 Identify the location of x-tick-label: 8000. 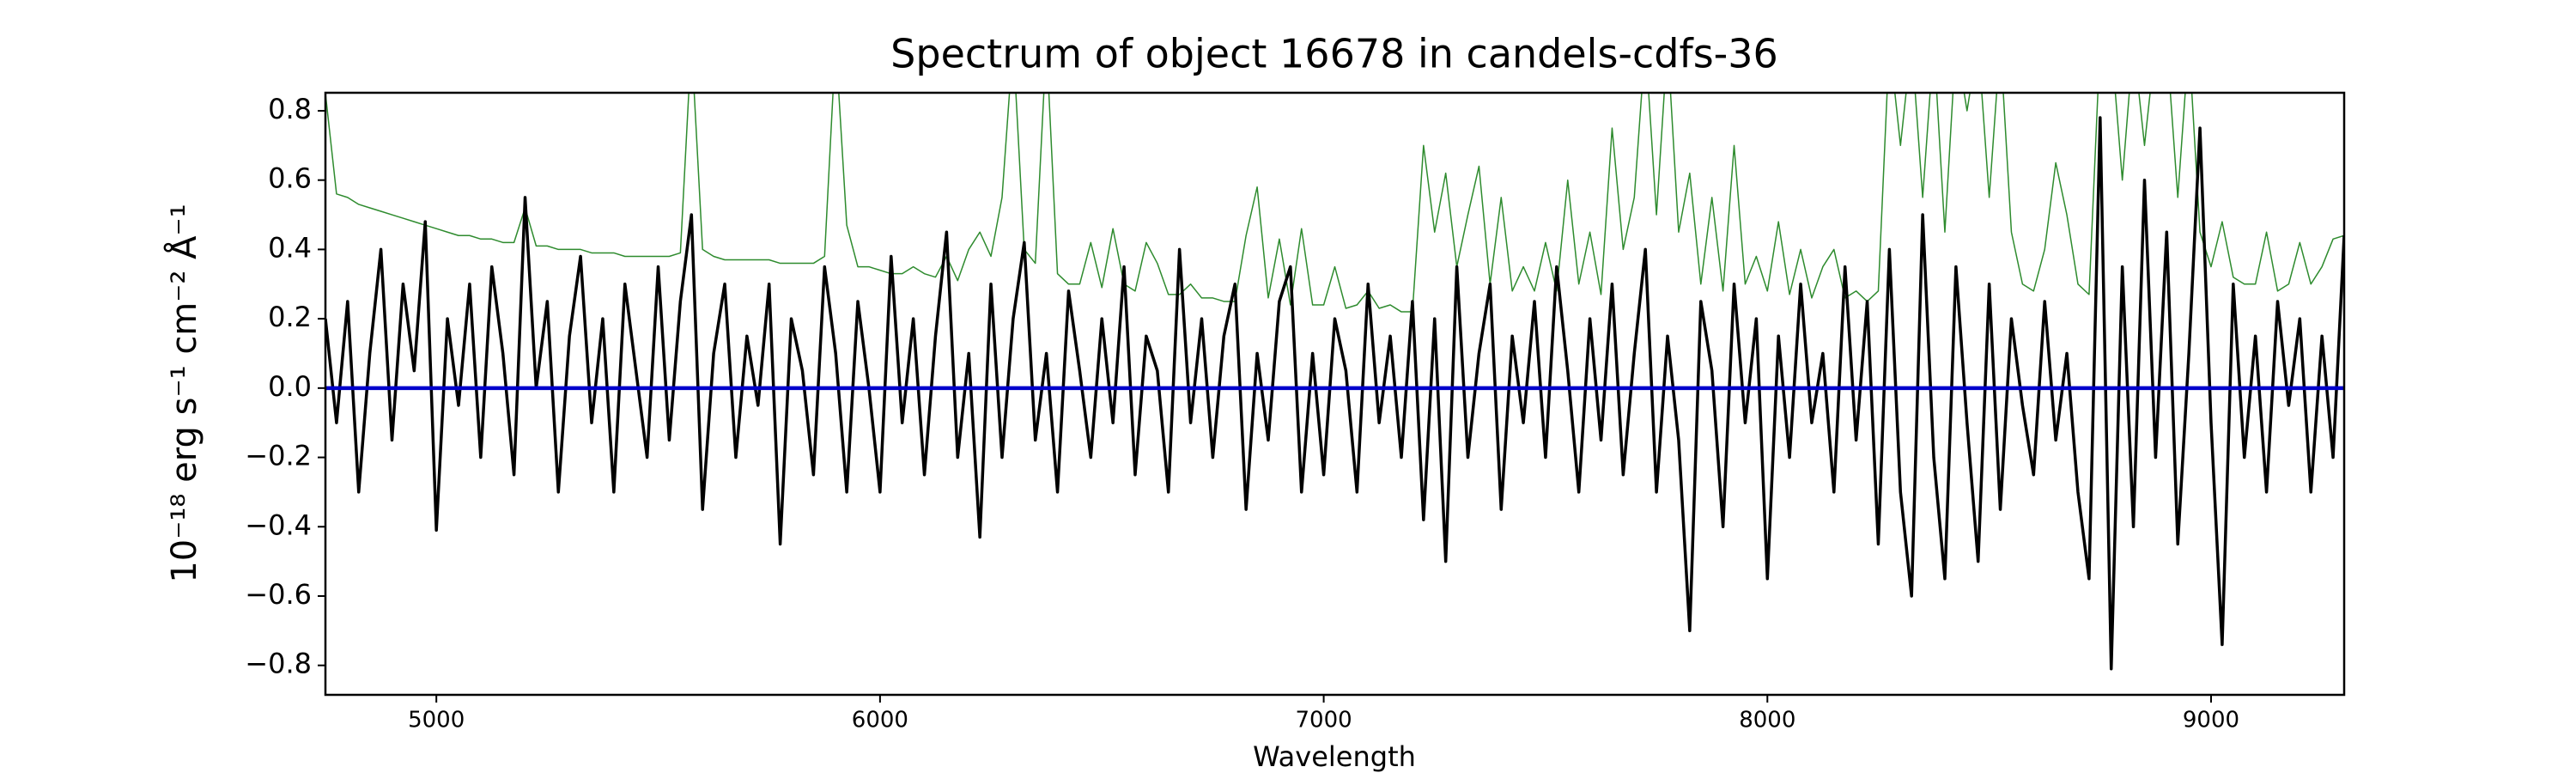
(1767, 720).